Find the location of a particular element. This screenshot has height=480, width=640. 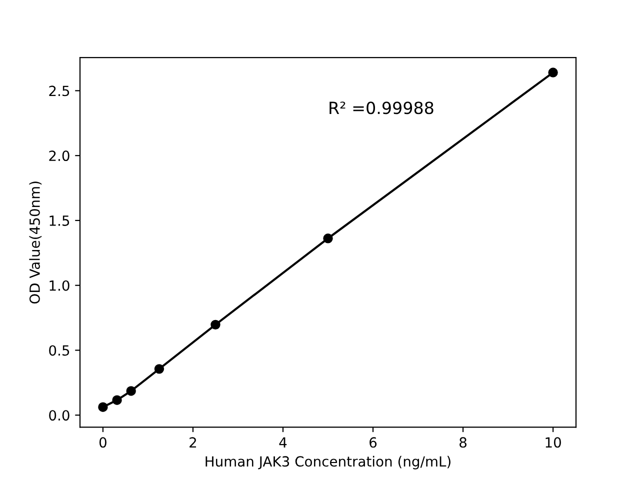

annotation: R² =0.99988 is located at coordinates (382, 108).